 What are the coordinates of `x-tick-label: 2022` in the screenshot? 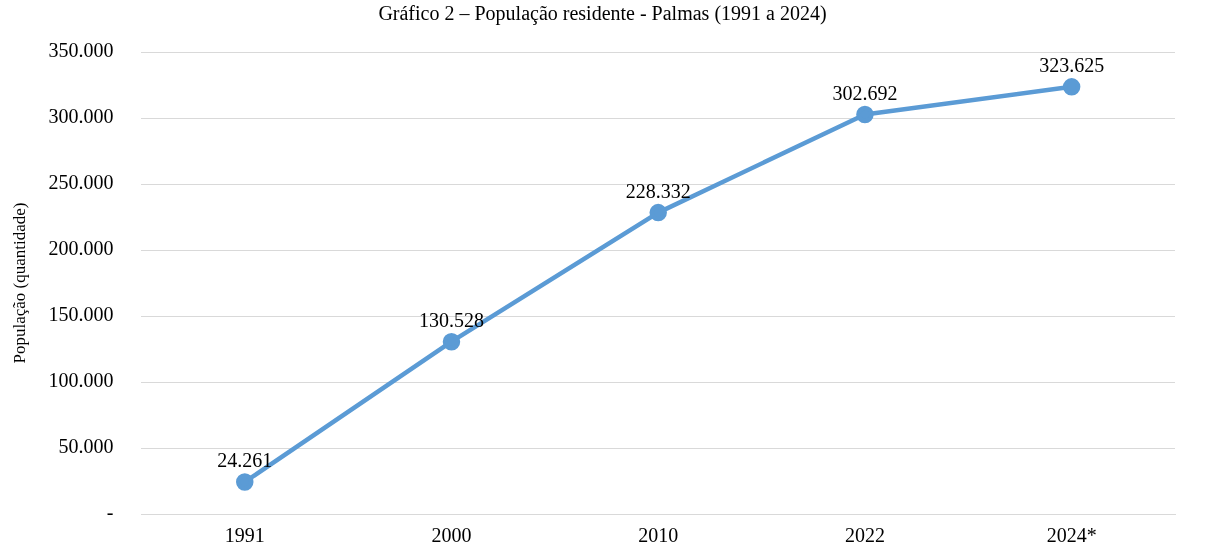 It's located at (864, 535).